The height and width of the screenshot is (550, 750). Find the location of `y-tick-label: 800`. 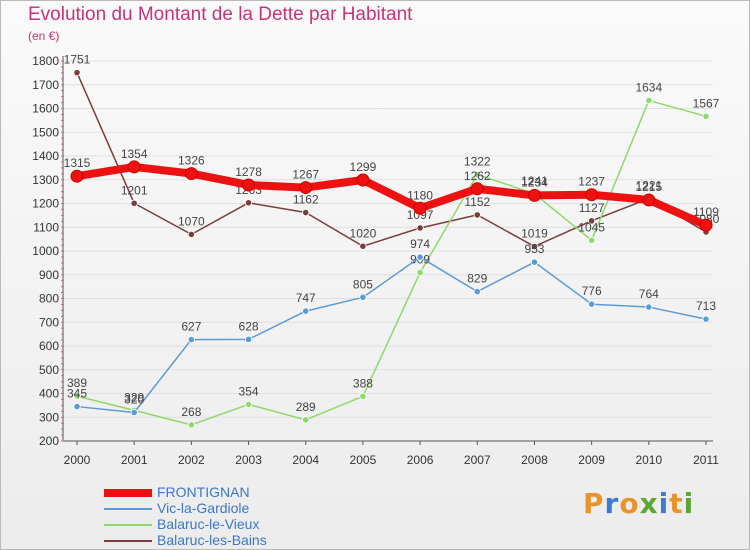

y-tick-label: 800 is located at coordinates (49, 299).